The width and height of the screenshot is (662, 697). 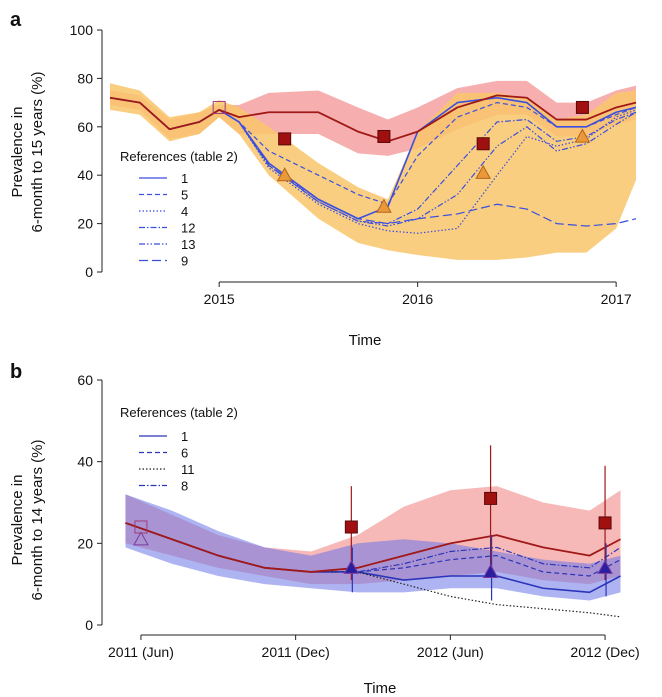 What do you see at coordinates (37, 152) in the screenshot?
I see `y-axis-label-line2: 6-month to 15 years (%)` at bounding box center [37, 152].